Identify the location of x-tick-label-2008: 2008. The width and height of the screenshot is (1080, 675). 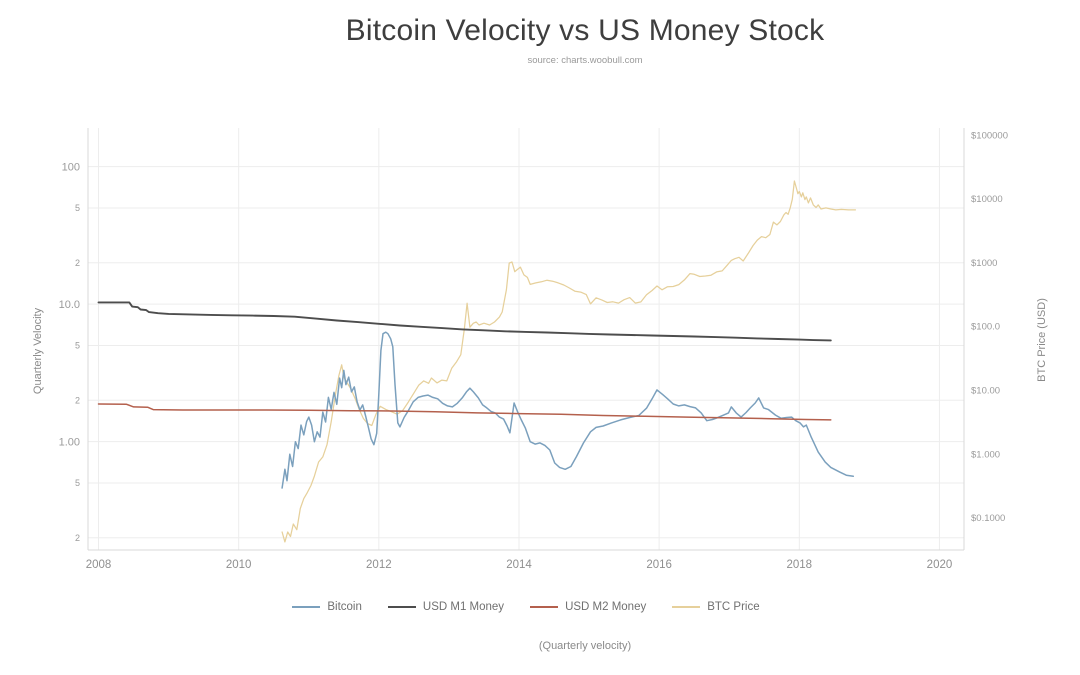
(99, 565).